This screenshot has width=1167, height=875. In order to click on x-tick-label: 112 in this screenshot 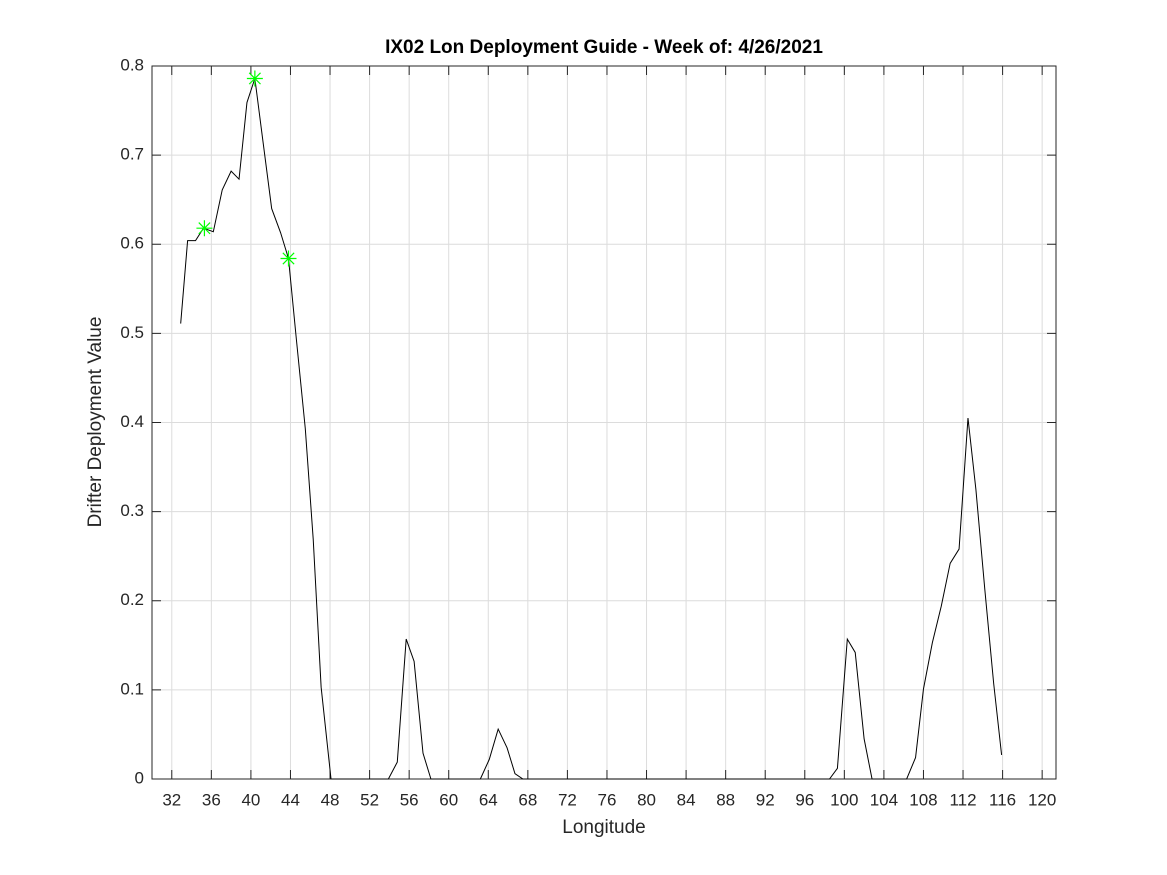, I will do `click(962, 799)`.